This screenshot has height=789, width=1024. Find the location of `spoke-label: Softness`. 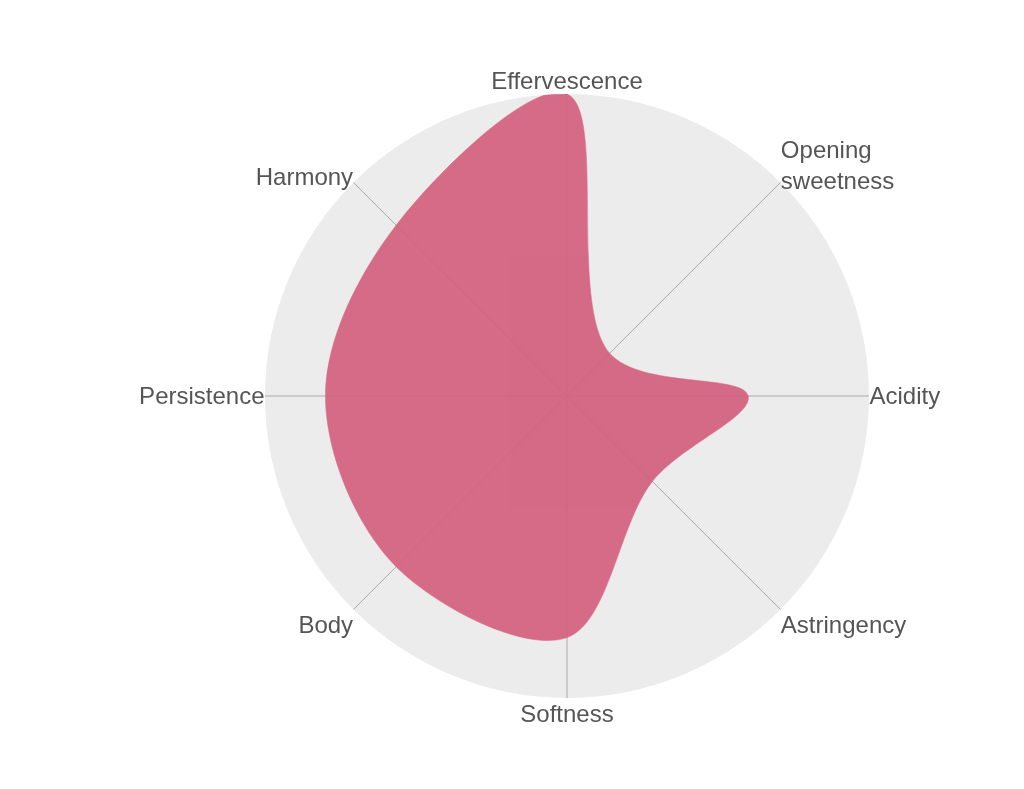

spoke-label: Softness is located at coordinates (567, 714).